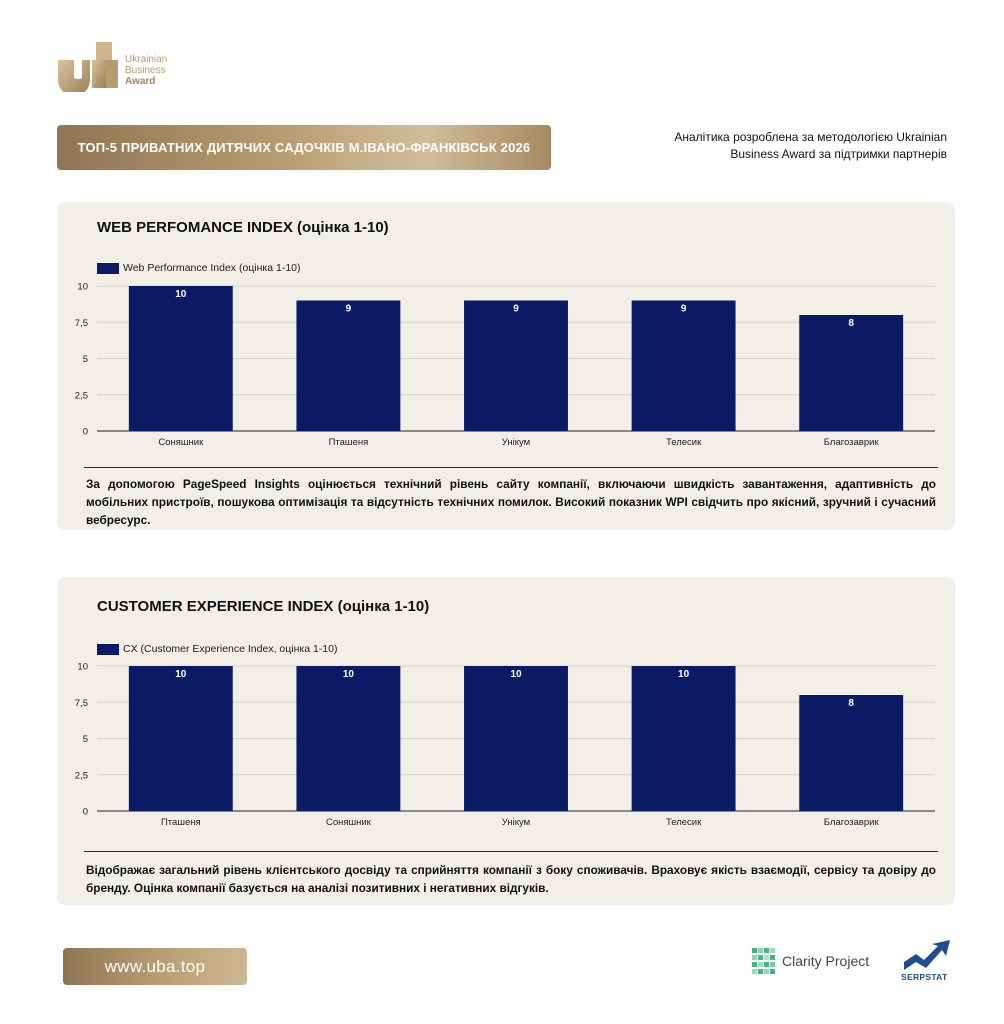  I want to click on logo-line-2: Business, so click(145, 70).